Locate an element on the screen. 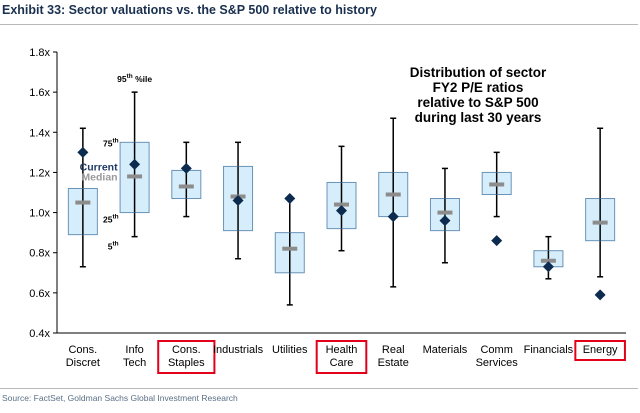 This screenshot has width=640, height=413. x-category-label: Energy is located at coordinates (600, 350).